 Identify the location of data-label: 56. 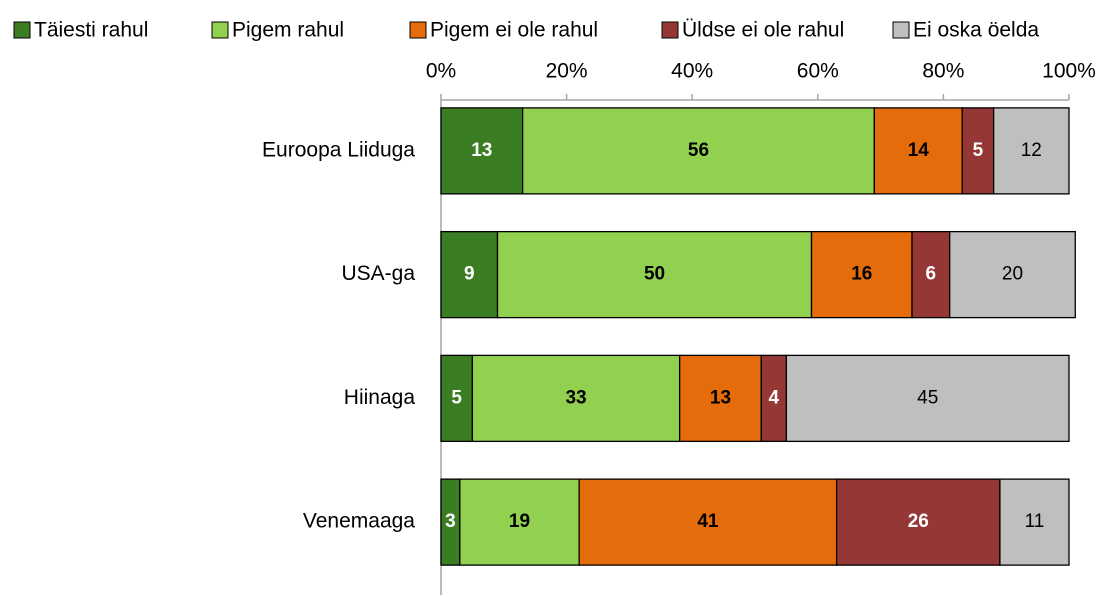
(698, 150).